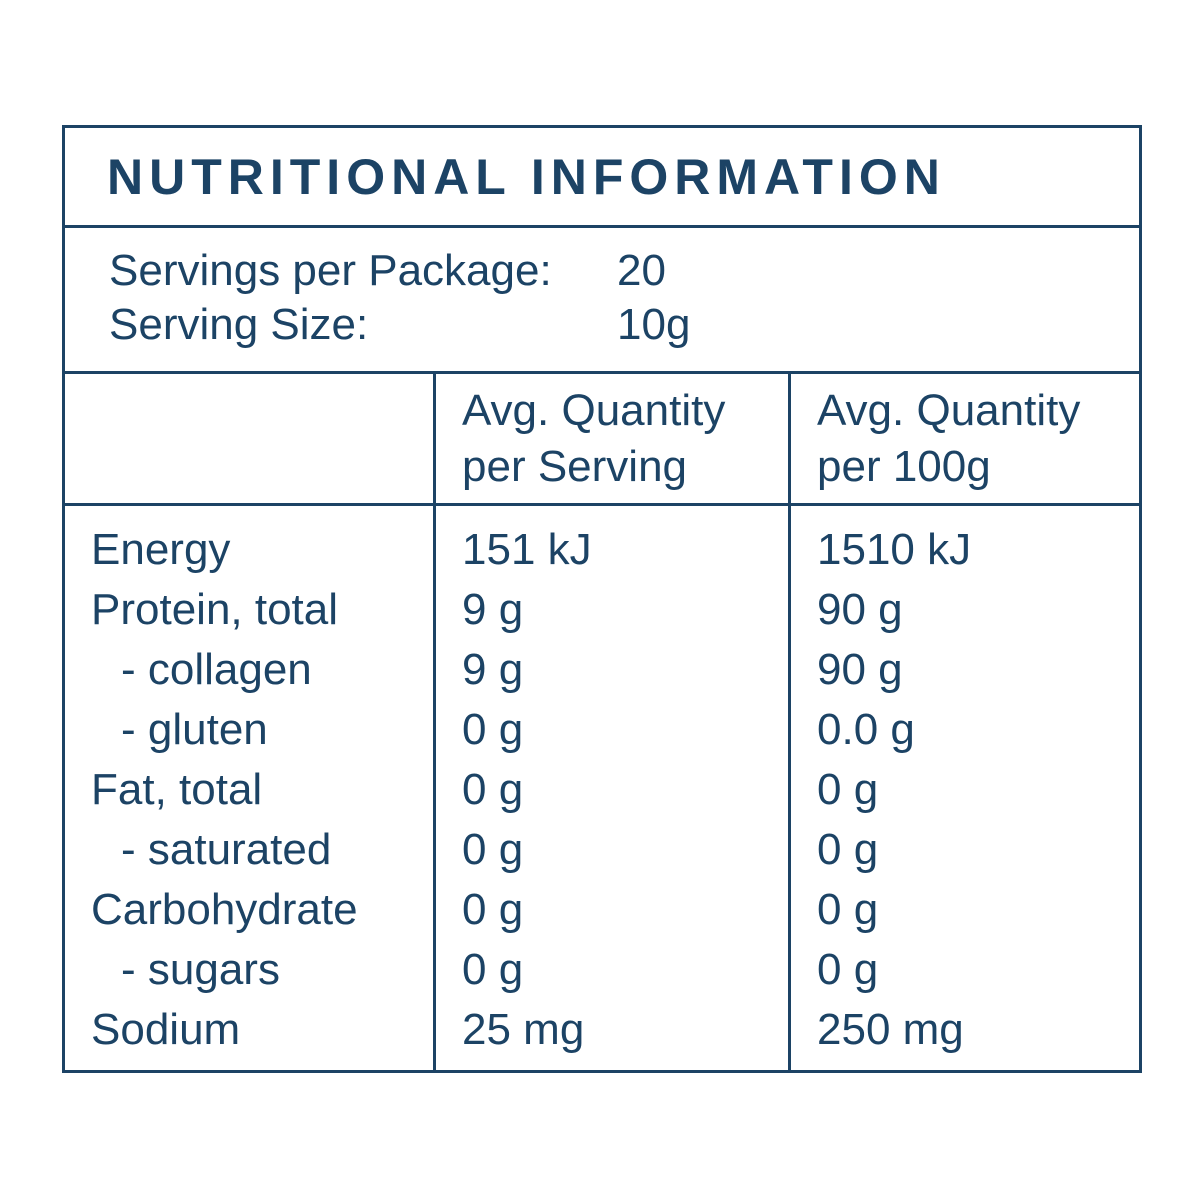  I want to click on servings-per-package-value: 20, so click(641, 270).